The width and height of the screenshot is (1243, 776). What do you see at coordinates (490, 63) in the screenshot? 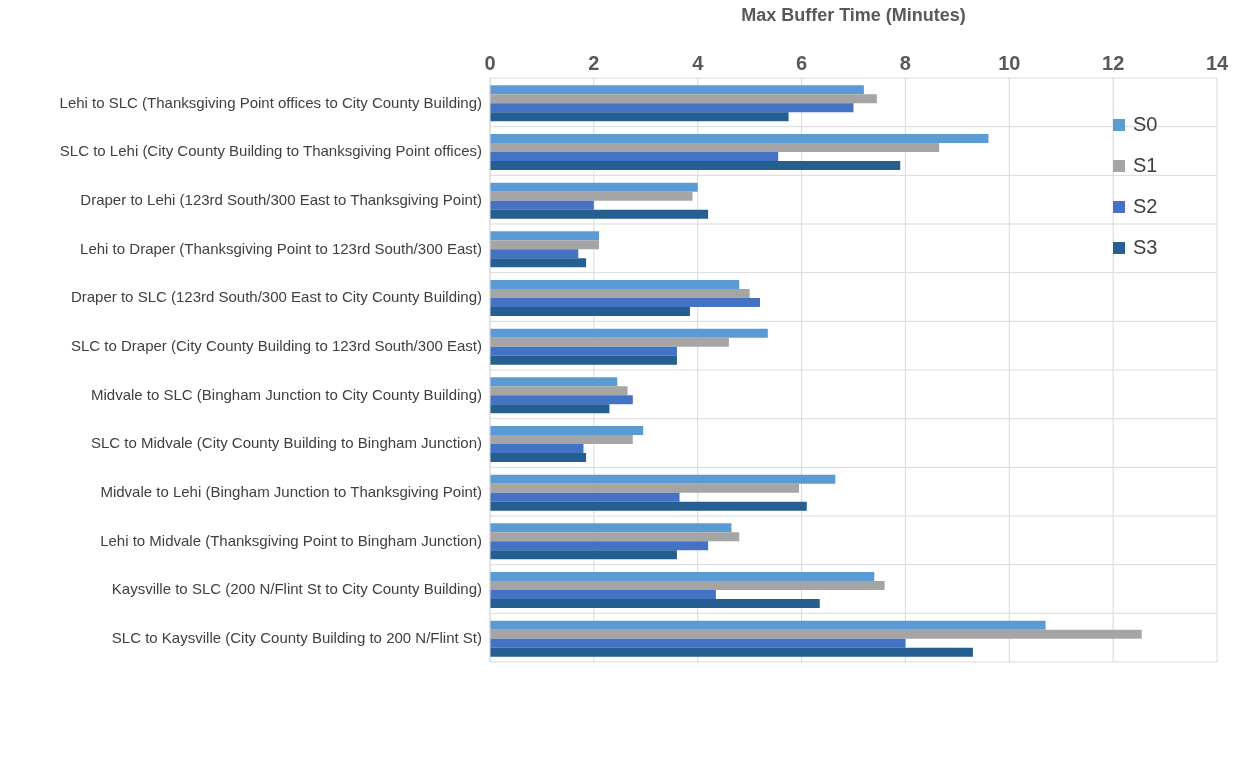
I see `x-tick-label: 0` at bounding box center [490, 63].